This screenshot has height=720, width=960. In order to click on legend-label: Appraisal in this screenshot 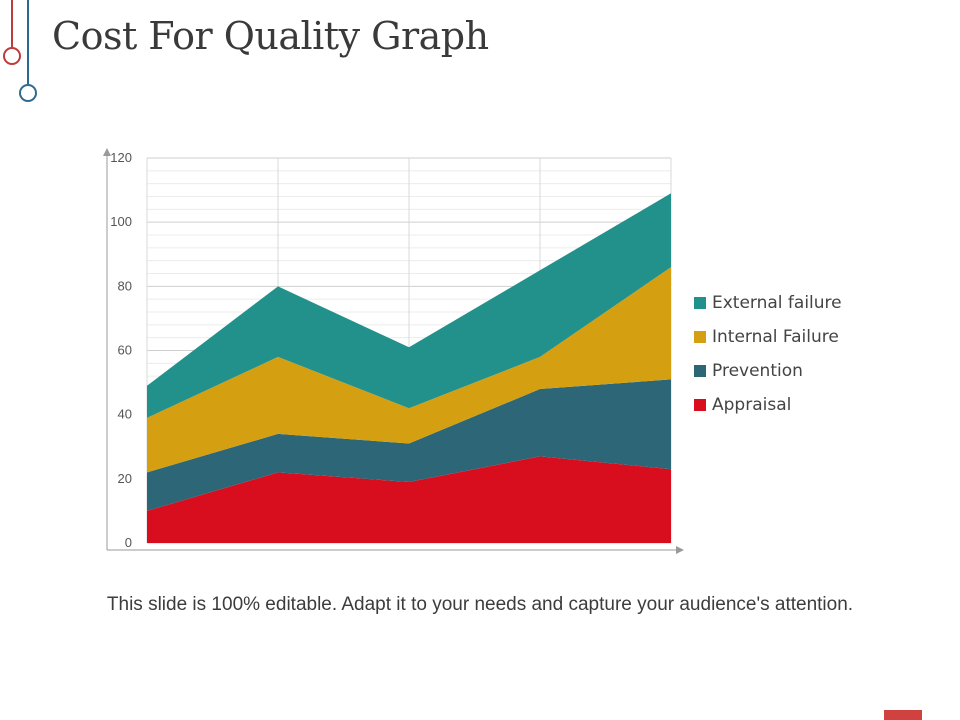, I will do `click(752, 405)`.